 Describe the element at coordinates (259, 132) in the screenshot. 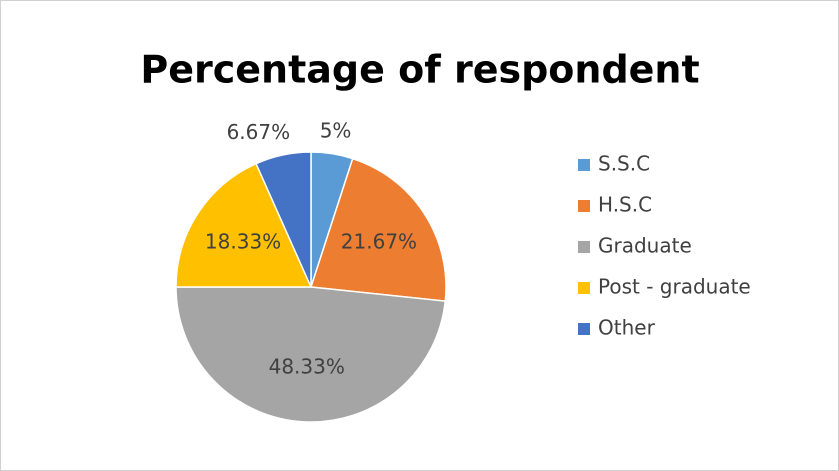

I see `data-label: 6.67%` at that location.